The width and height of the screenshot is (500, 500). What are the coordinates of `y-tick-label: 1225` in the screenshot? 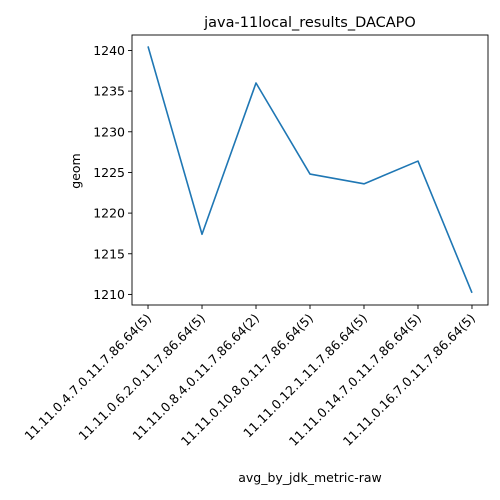 It's located at (109, 172).